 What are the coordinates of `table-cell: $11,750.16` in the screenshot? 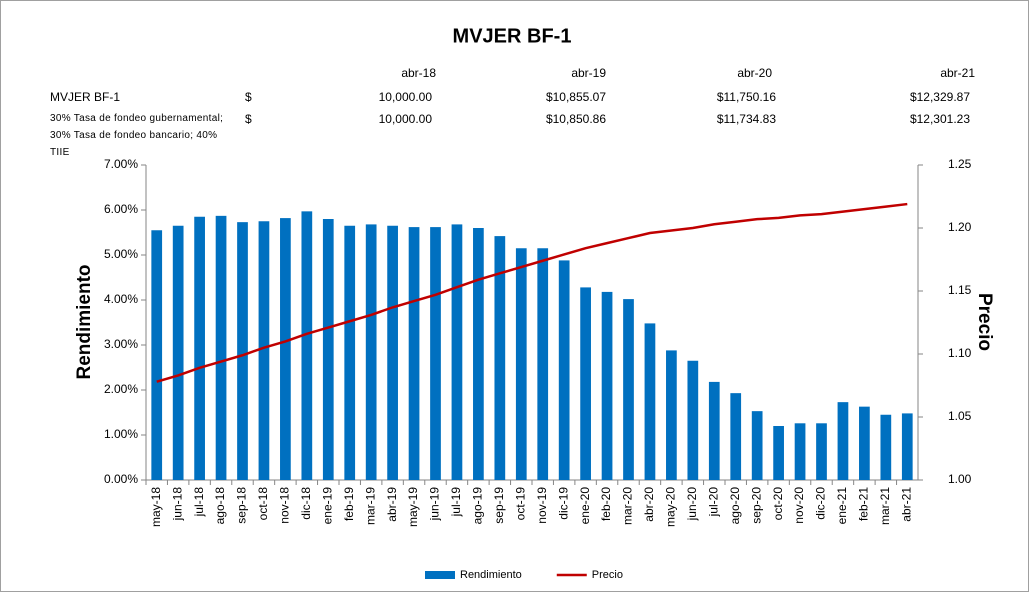 It's located at (746, 97).